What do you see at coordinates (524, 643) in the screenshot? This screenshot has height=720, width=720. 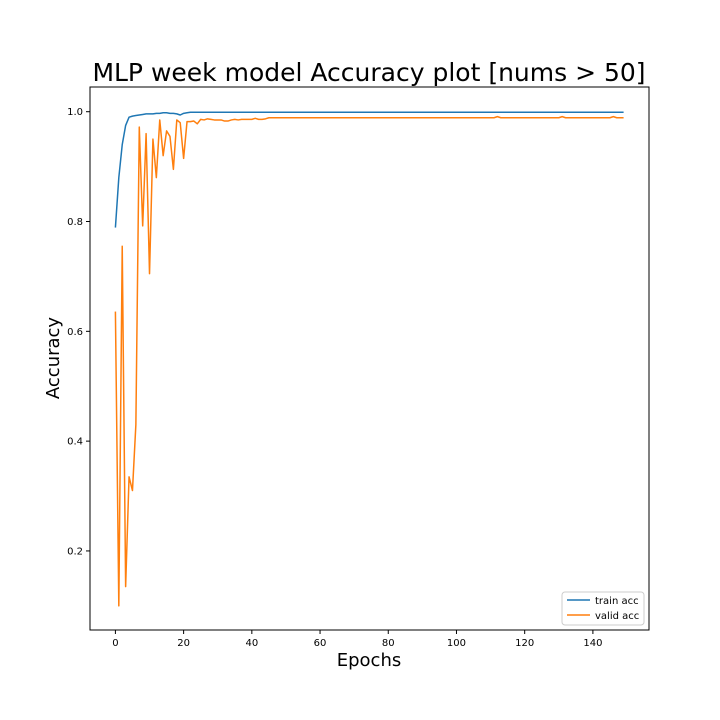 I see `x-tick-label: 120` at bounding box center [524, 643].